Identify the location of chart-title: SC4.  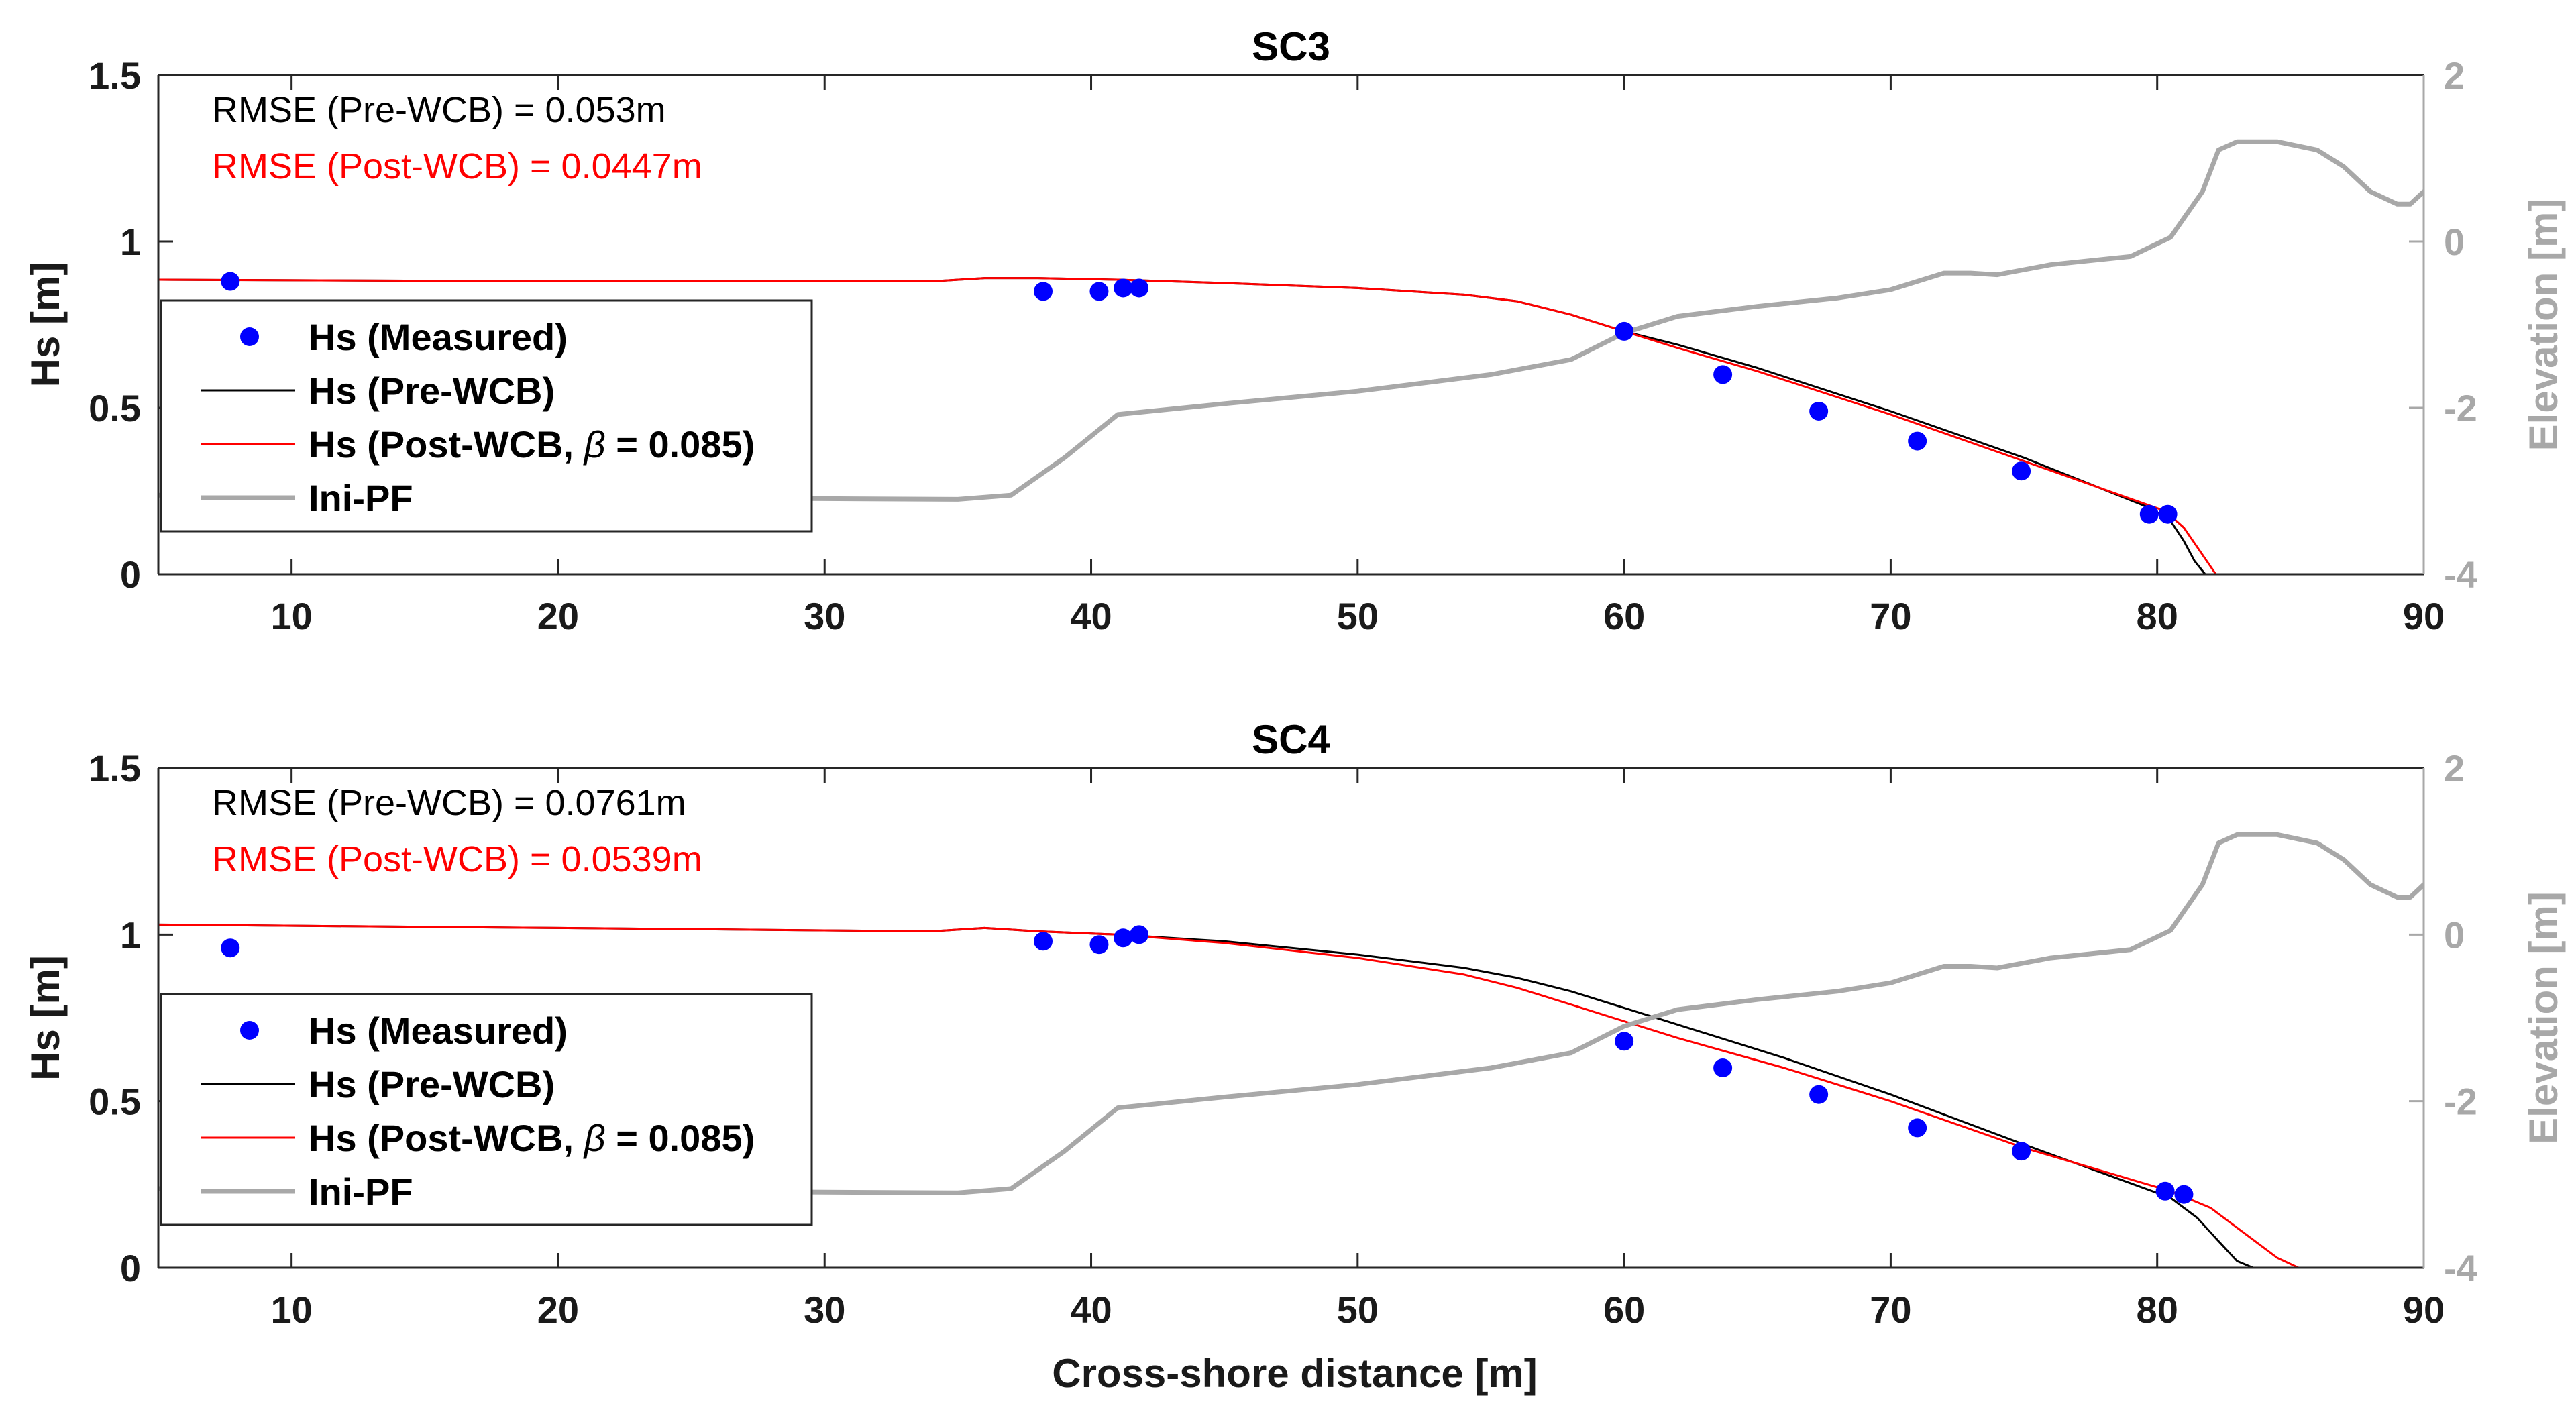
(1291, 739).